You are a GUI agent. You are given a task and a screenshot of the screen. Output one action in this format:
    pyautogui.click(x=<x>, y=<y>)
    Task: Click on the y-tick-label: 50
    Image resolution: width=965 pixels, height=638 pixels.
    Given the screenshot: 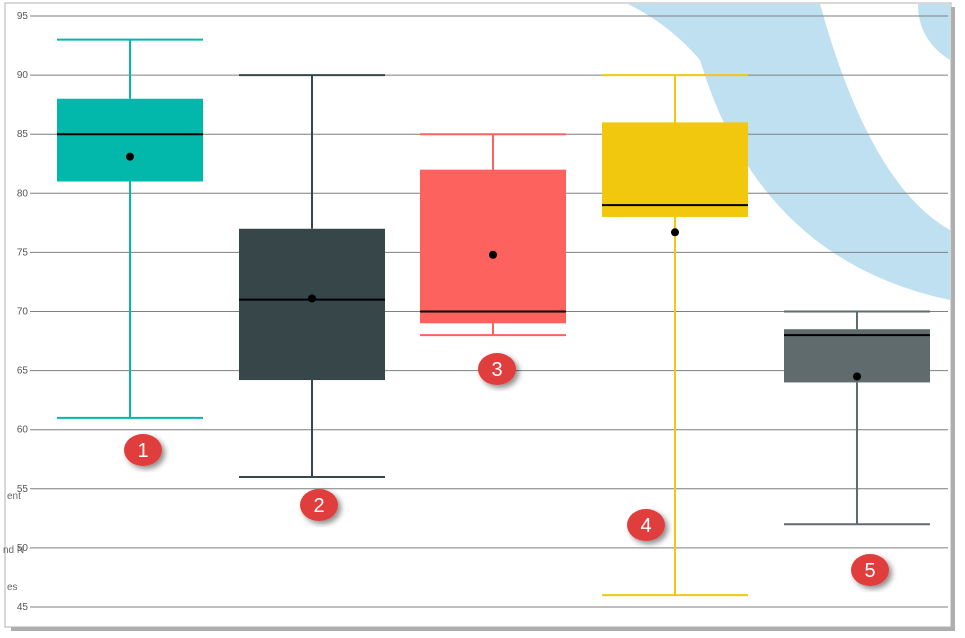 What is the action you would take?
    pyautogui.click(x=23, y=548)
    